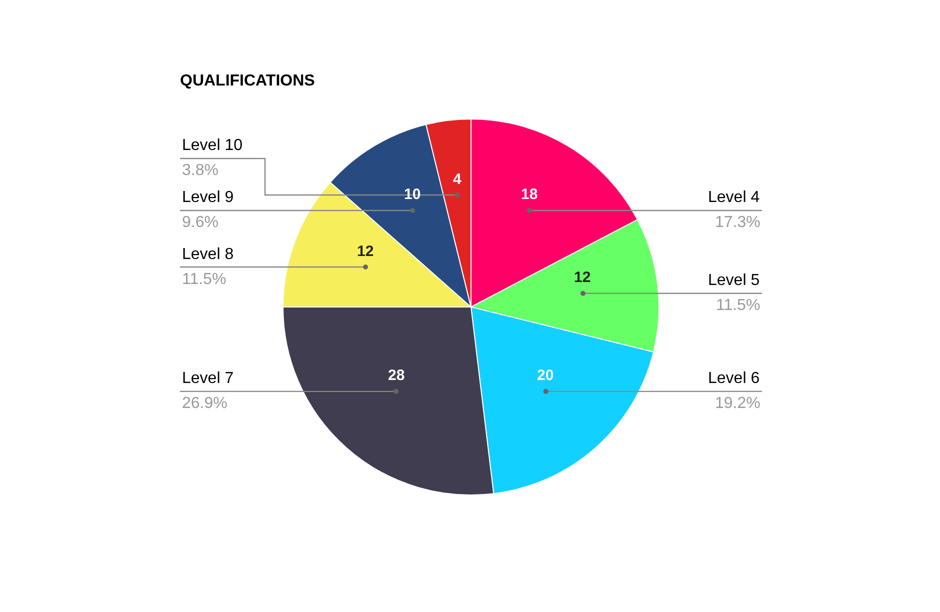 The image size is (940, 612). I want to click on data-label: 20, so click(545, 375).